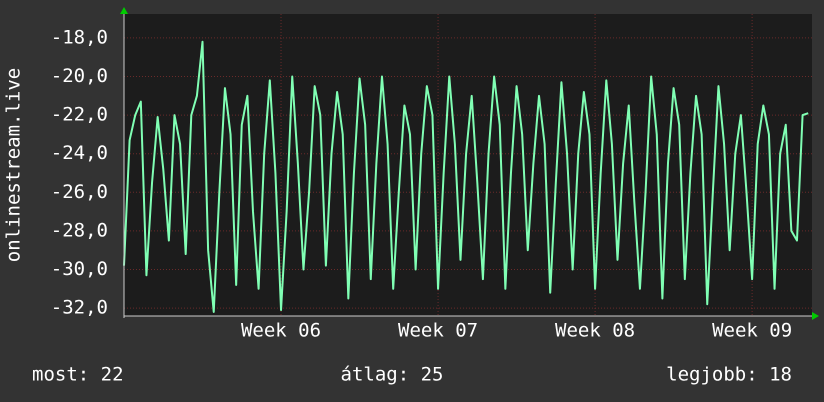  I want to click on y-tick-label: -28,0, so click(79, 230).